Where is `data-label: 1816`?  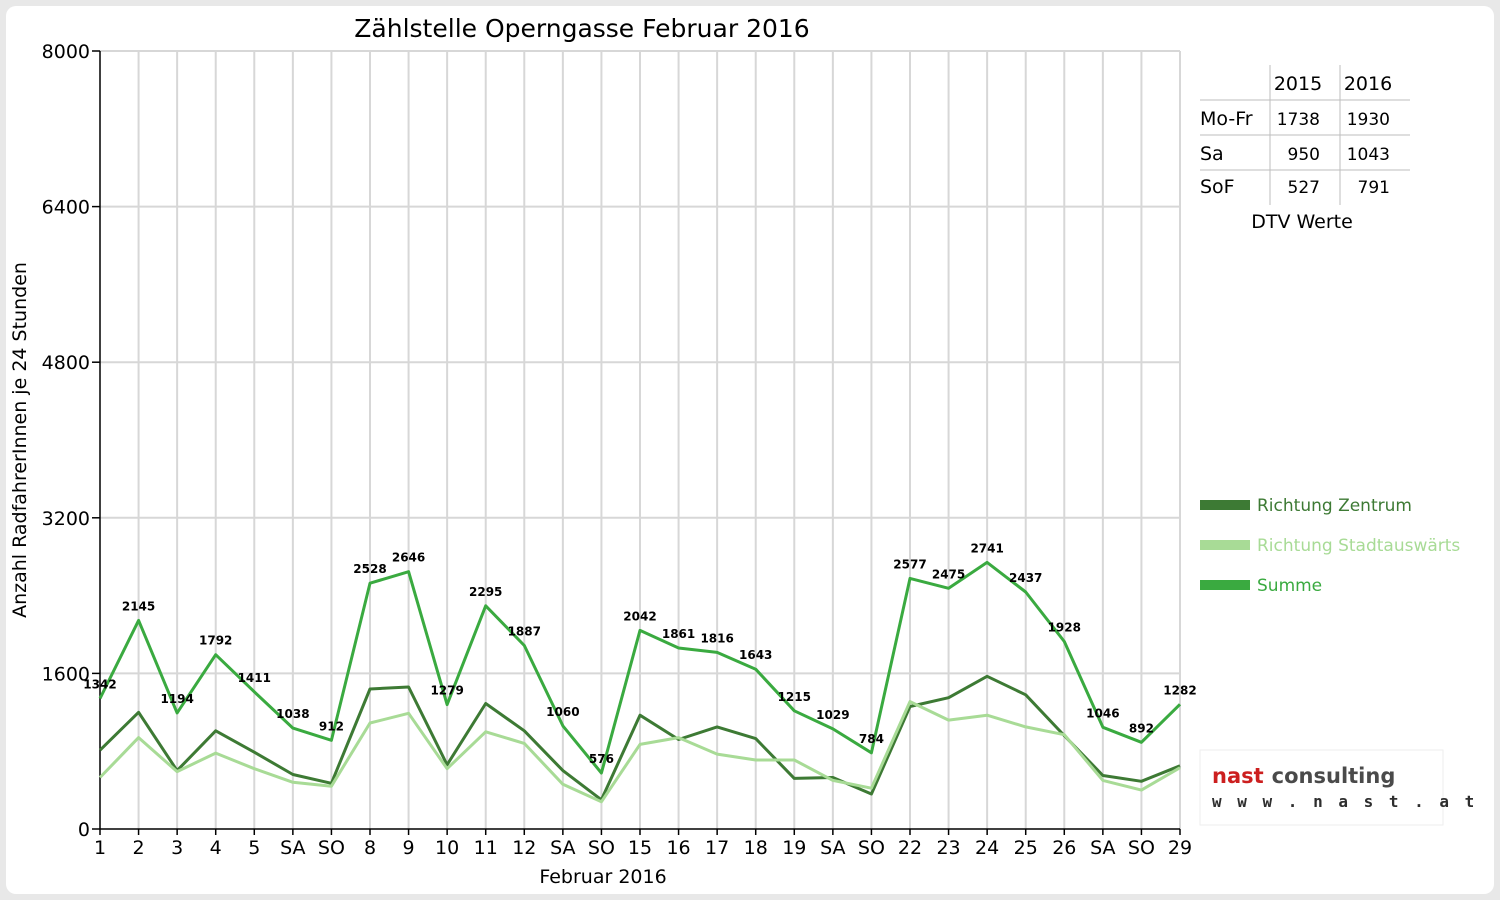 data-label: 1816 is located at coordinates (716, 638).